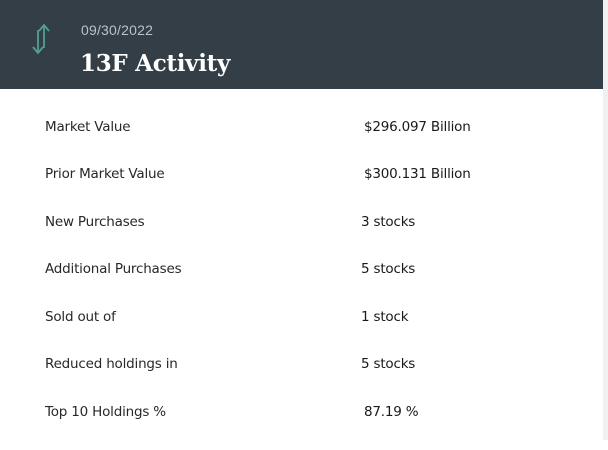 Image resolution: width=608 pixels, height=450 pixels. I want to click on scrollbar-track, so click(605, 220).